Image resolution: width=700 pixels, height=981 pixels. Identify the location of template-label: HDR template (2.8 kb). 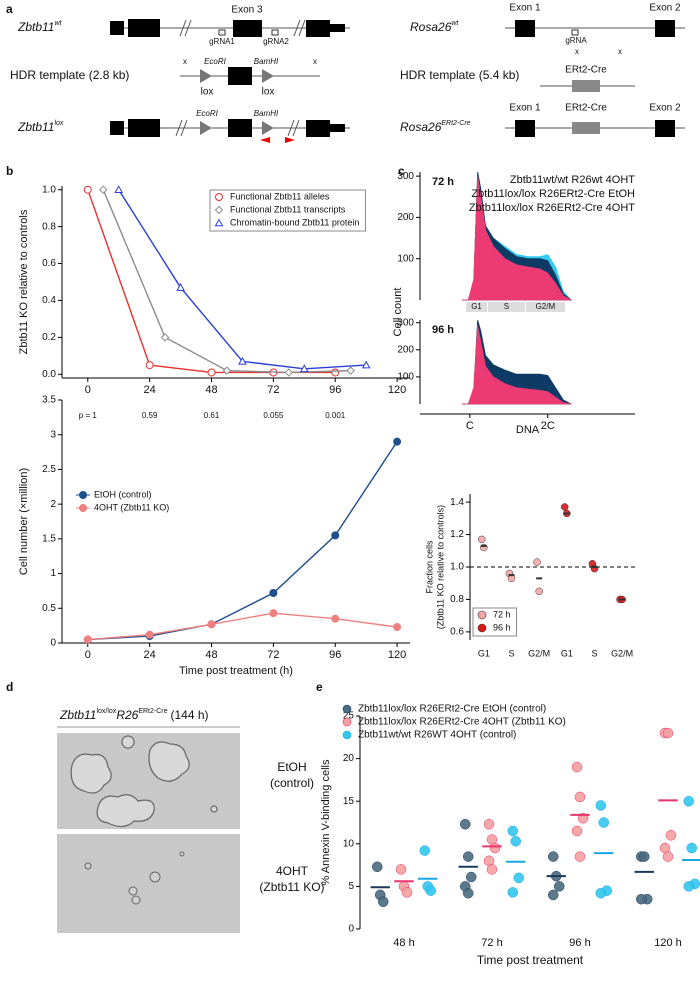
(69, 75).